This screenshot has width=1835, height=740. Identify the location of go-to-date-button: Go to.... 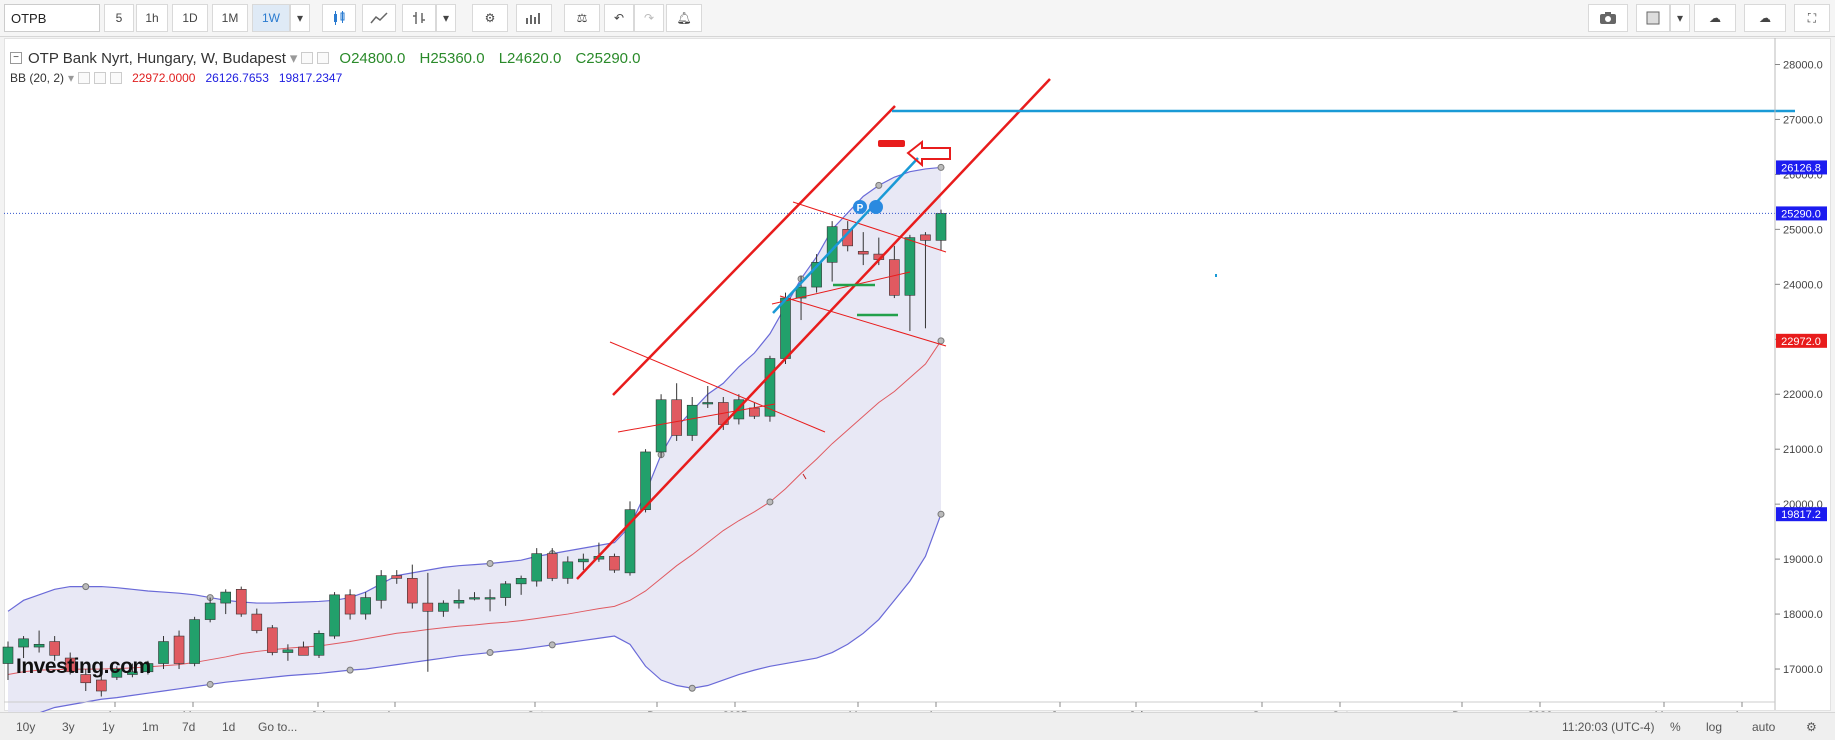
(278, 727).